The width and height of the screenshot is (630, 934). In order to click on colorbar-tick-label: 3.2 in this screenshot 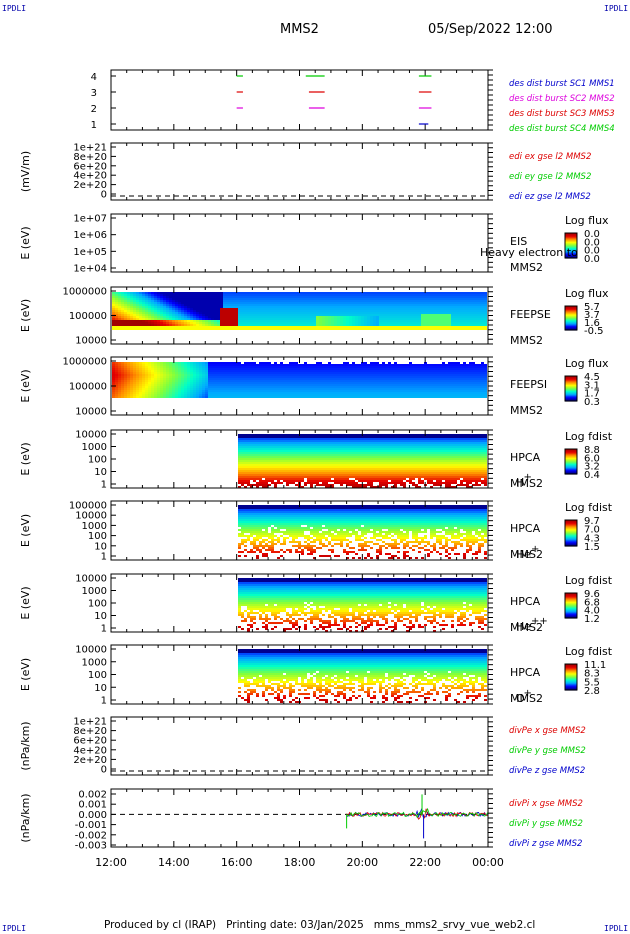, I will do `click(592, 467)`.